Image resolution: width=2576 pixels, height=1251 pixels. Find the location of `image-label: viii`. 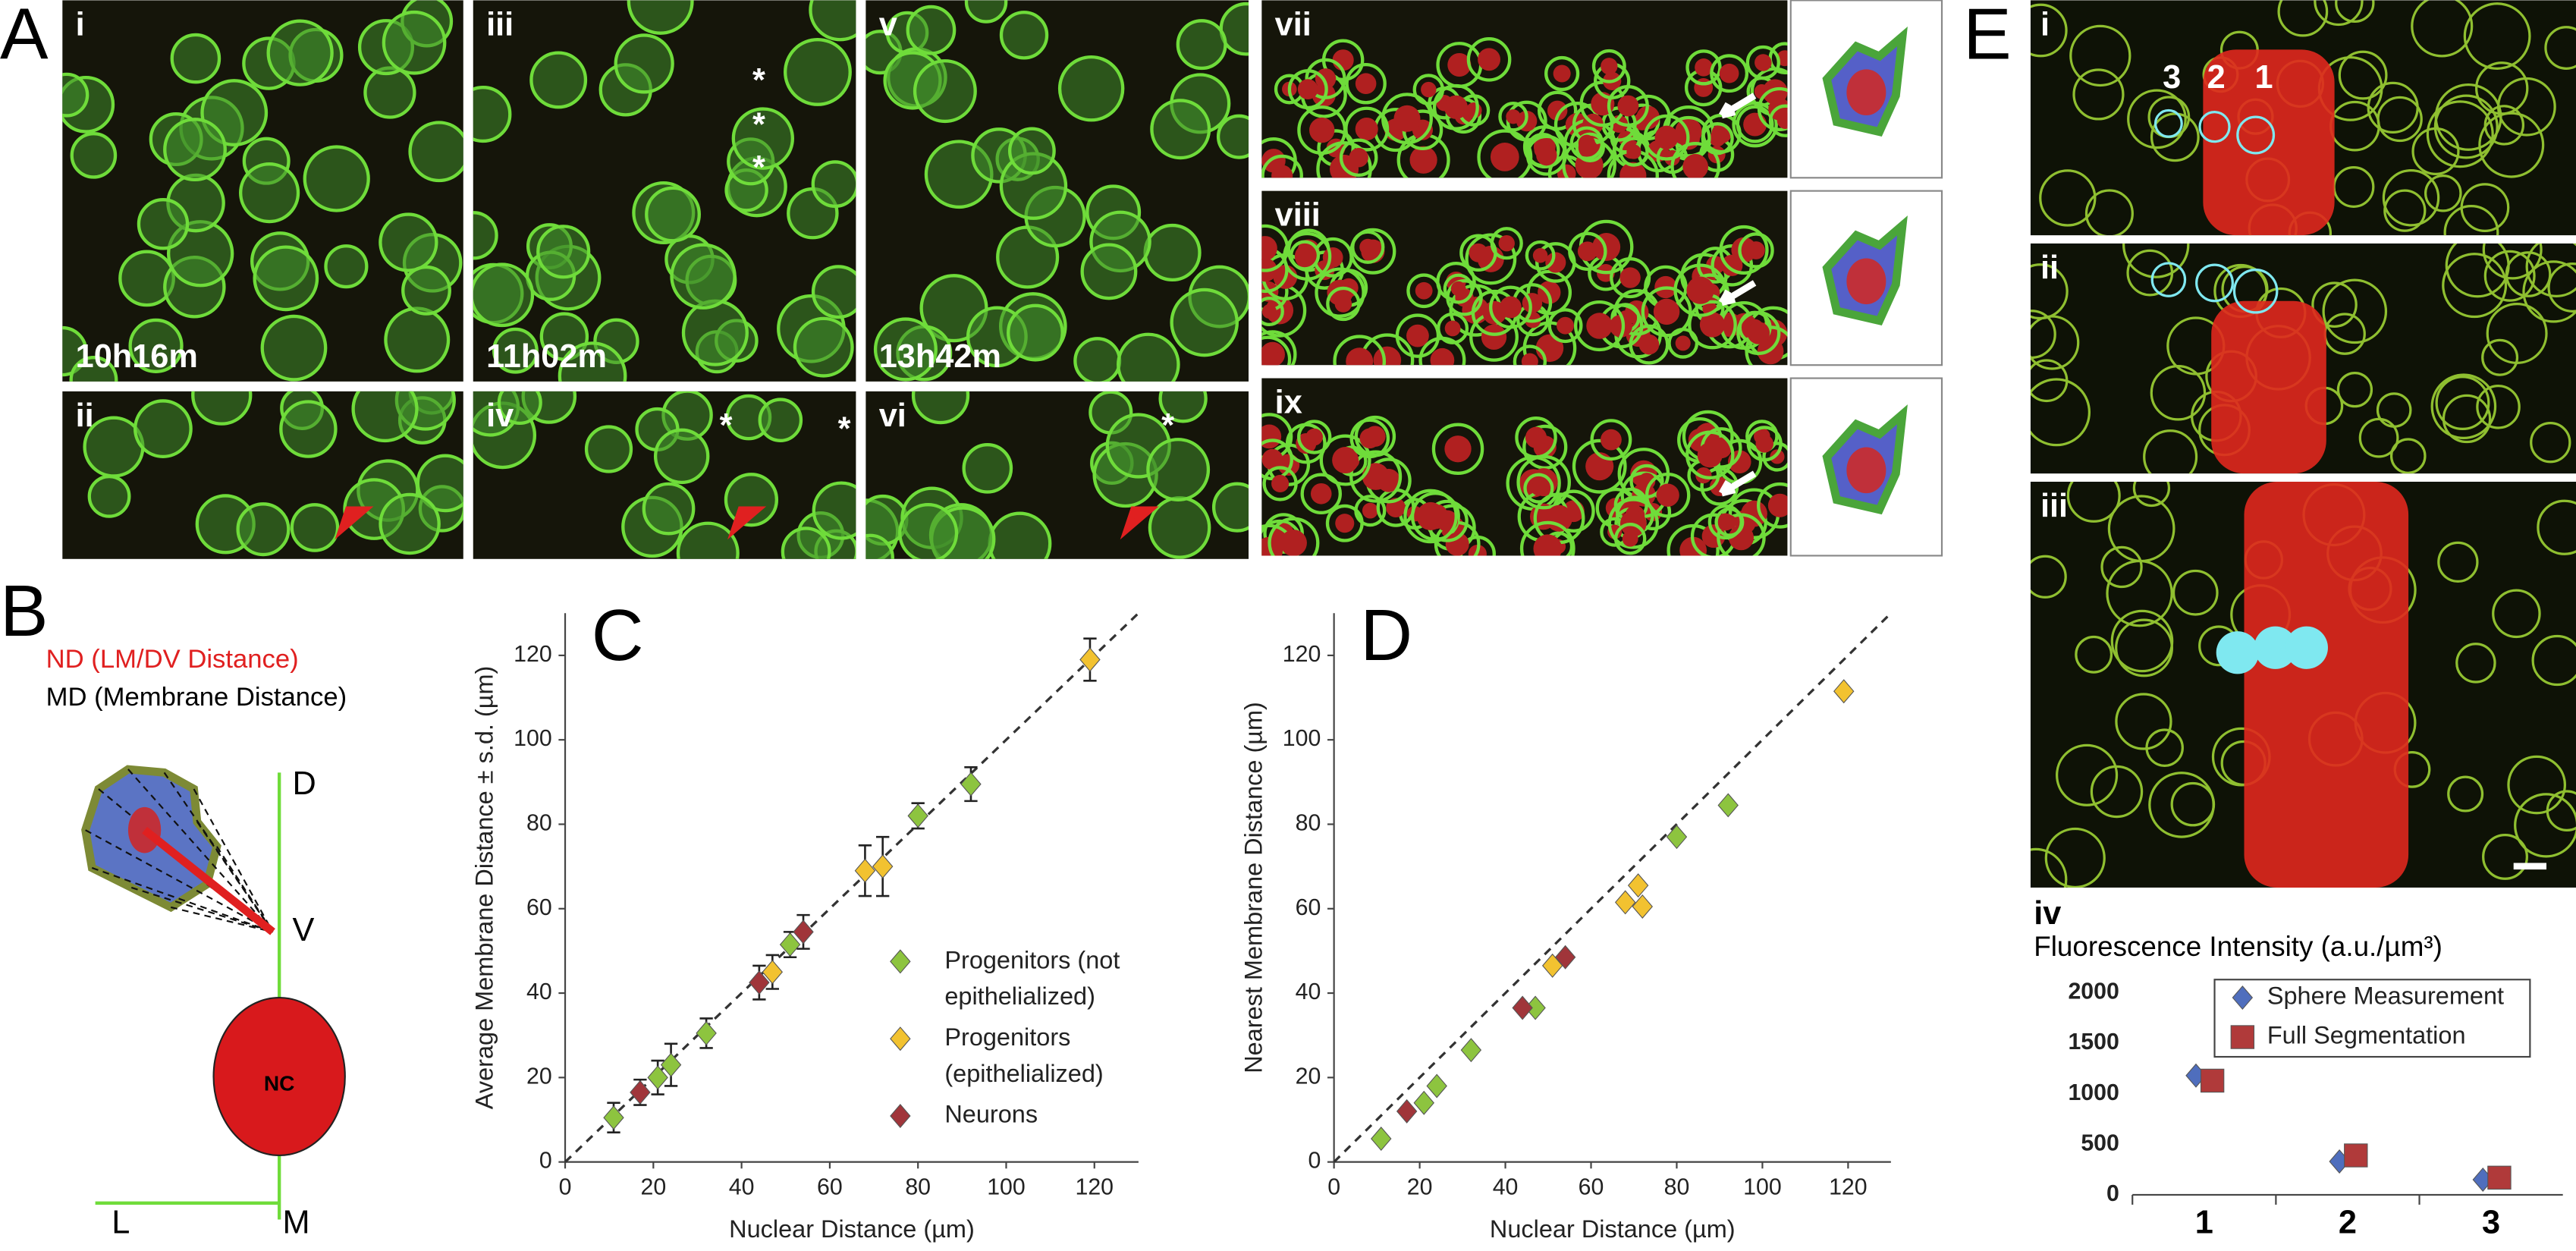

image-label: viii is located at coordinates (1298, 215).